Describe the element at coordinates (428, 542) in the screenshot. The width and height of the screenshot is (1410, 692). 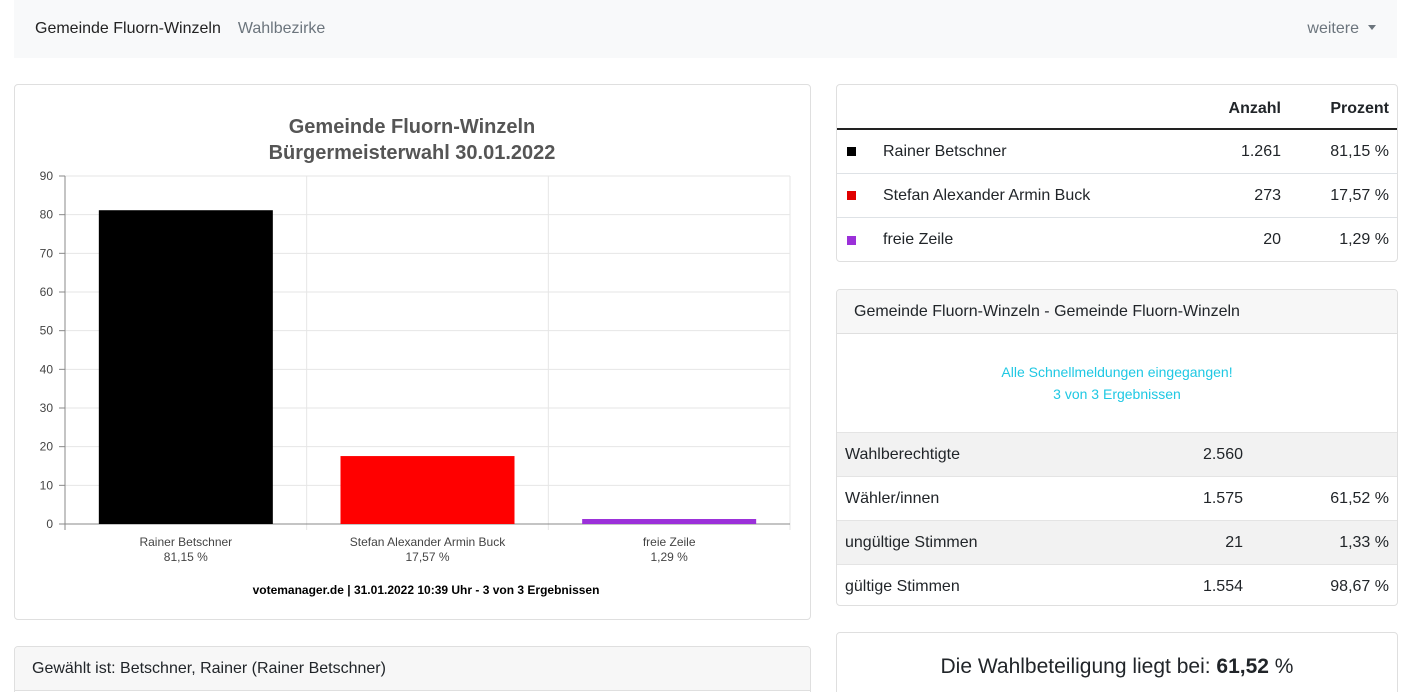
I see `x-tick-label: Stefan Alexander Armin Buck` at that location.